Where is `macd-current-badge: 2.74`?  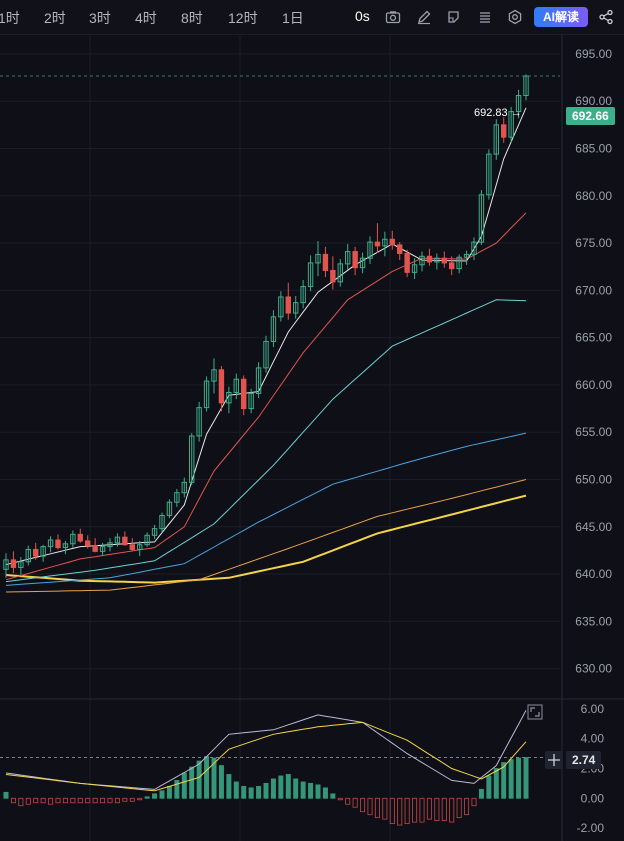
macd-current-badge: 2.74 is located at coordinates (584, 760).